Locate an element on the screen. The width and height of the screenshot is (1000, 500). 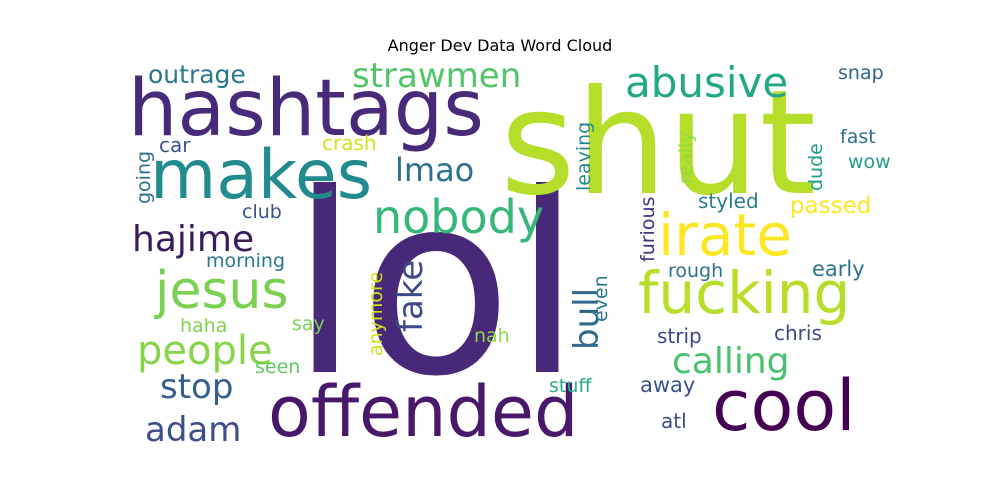
word-cool: cool is located at coordinates (784, 406).